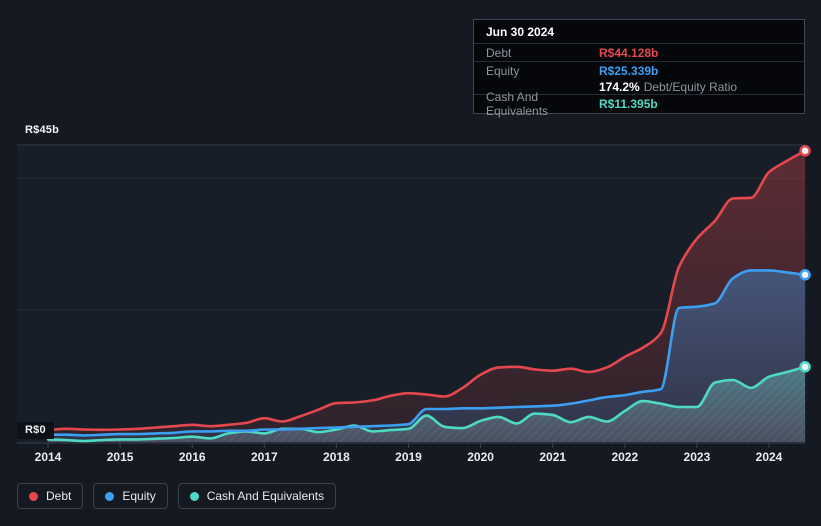 The width and height of the screenshot is (821, 526). I want to click on tooltip-date: Jun 30 2024, so click(520, 32).